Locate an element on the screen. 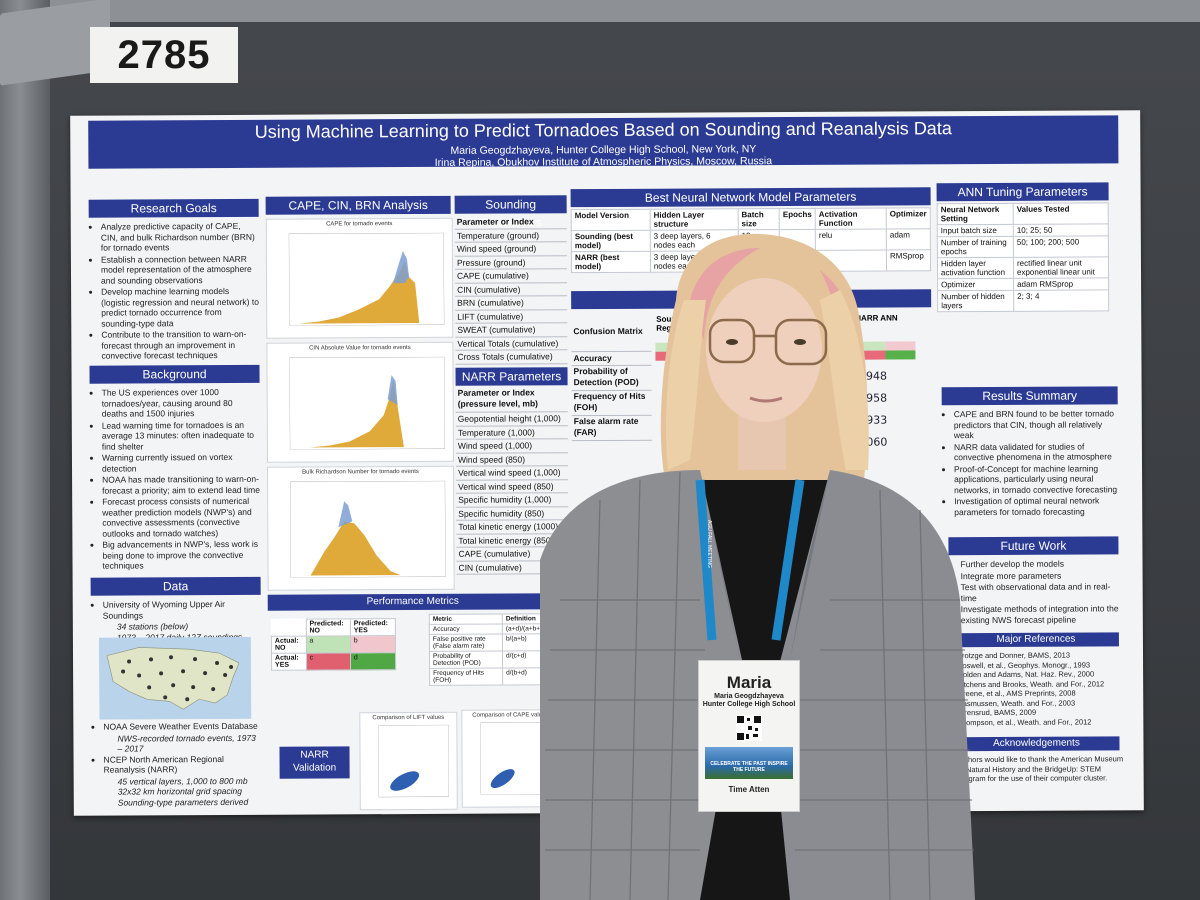 The height and width of the screenshot is (900, 1200). cape-scatter: Comparison of CAPE values is located at coordinates (510, 758).